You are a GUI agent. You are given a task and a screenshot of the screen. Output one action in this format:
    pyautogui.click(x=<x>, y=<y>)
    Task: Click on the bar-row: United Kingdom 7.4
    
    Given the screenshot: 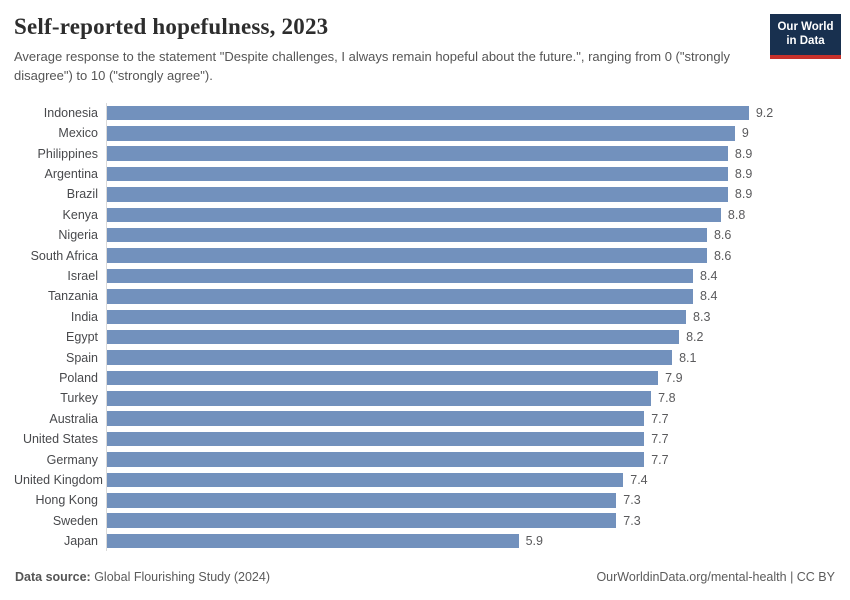 What is the action you would take?
    pyautogui.click(x=432, y=480)
    